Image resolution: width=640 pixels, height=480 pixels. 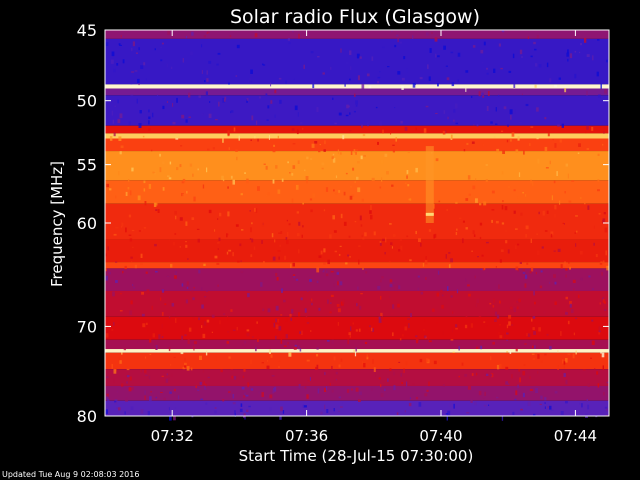 What do you see at coordinates (355, 17) in the screenshot?
I see `chart-title: Solar radio Flux (Glasgow)` at bounding box center [355, 17].